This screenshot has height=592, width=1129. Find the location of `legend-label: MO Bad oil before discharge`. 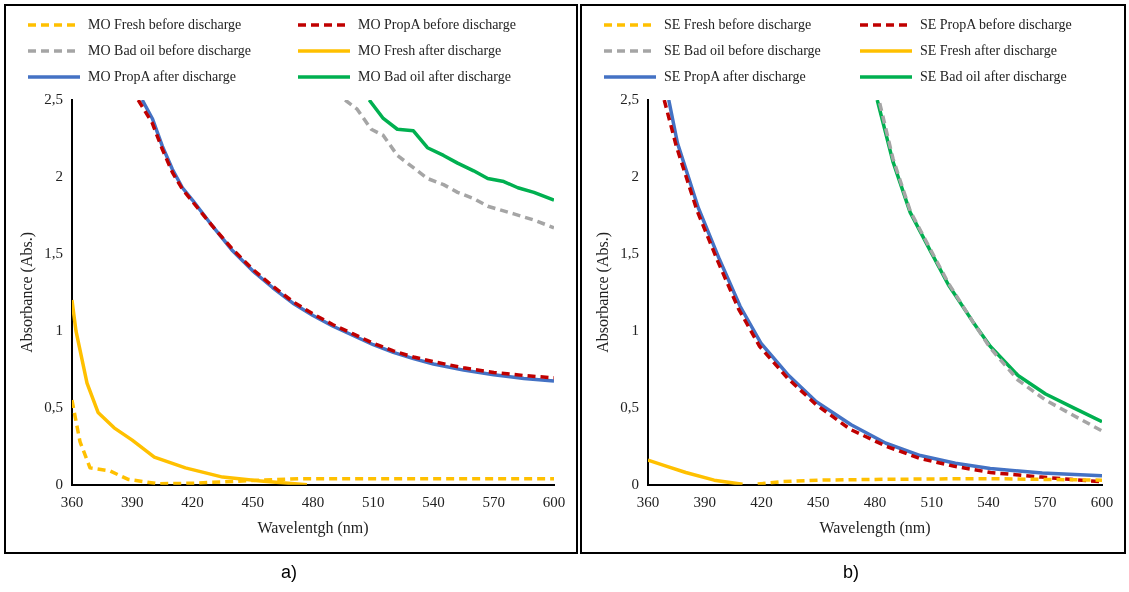

legend-label: MO Bad oil before discharge is located at coordinates (170, 51).